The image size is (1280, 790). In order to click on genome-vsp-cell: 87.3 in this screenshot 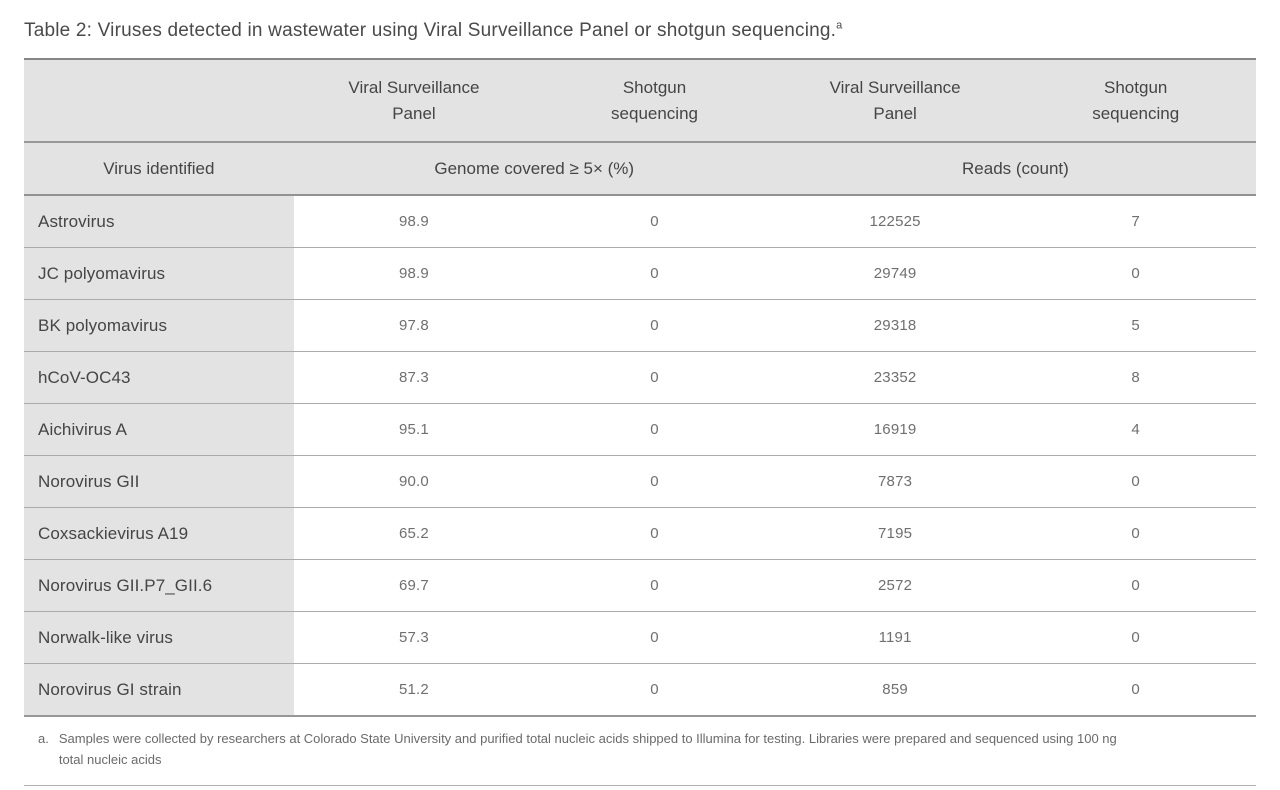, I will do `click(414, 377)`.